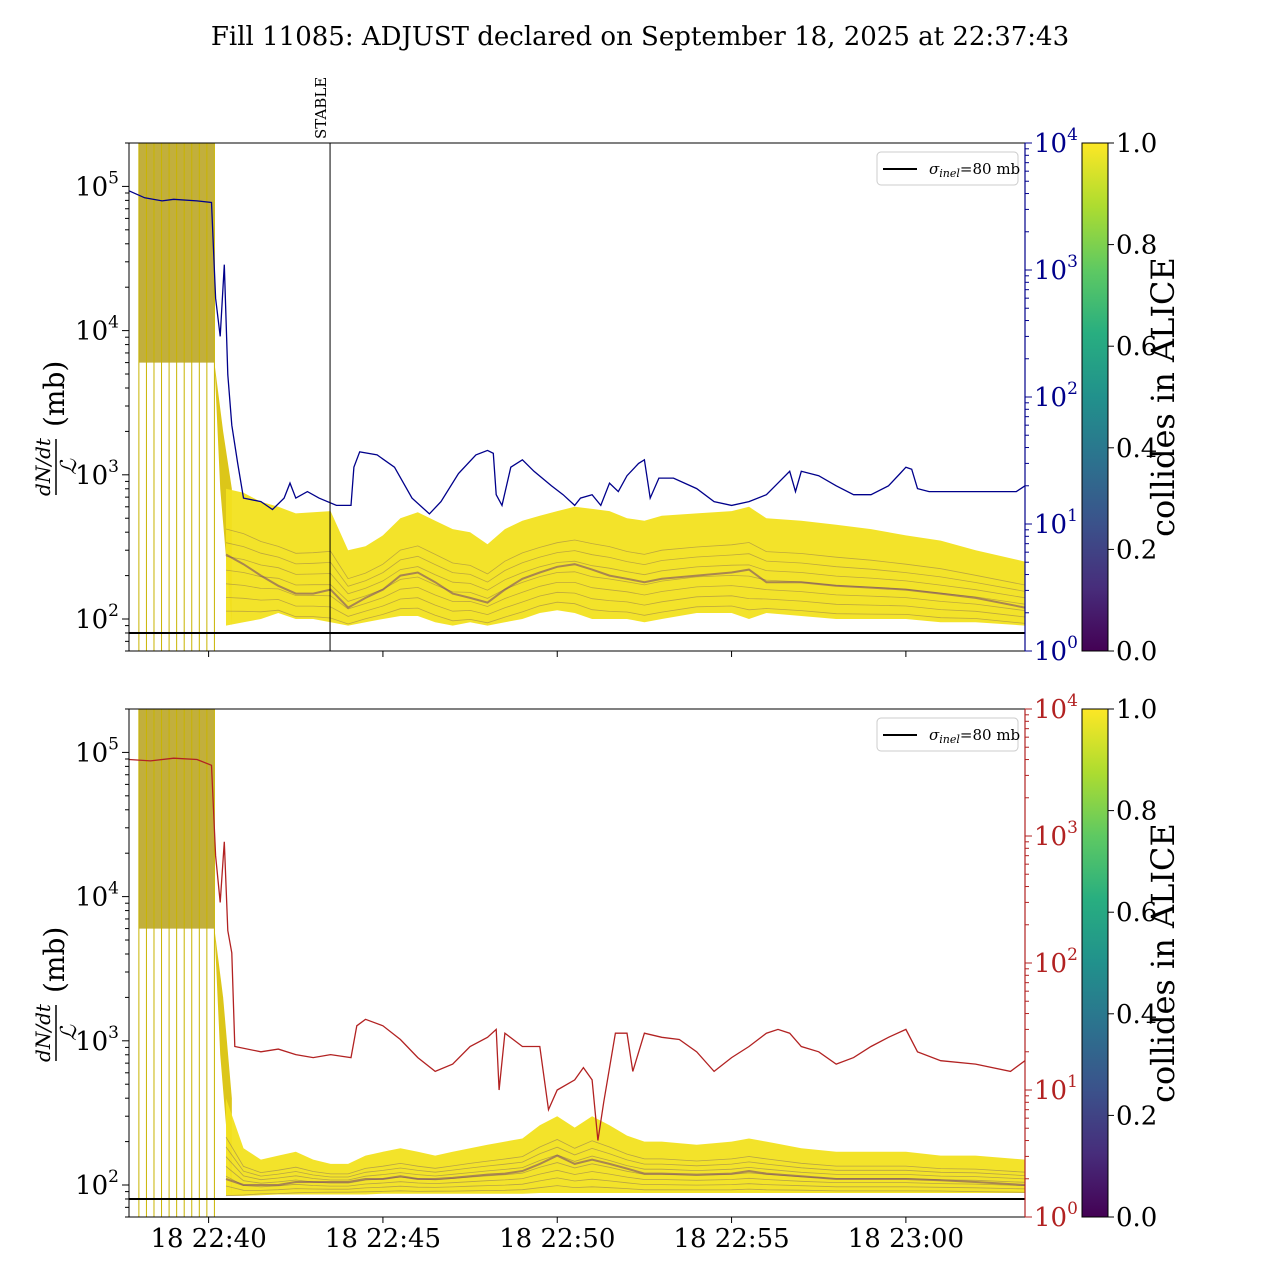 This screenshot has height=1280, width=1280. What do you see at coordinates (383, 1239) in the screenshot?
I see `x-tick-label: 18 22:45` at bounding box center [383, 1239].